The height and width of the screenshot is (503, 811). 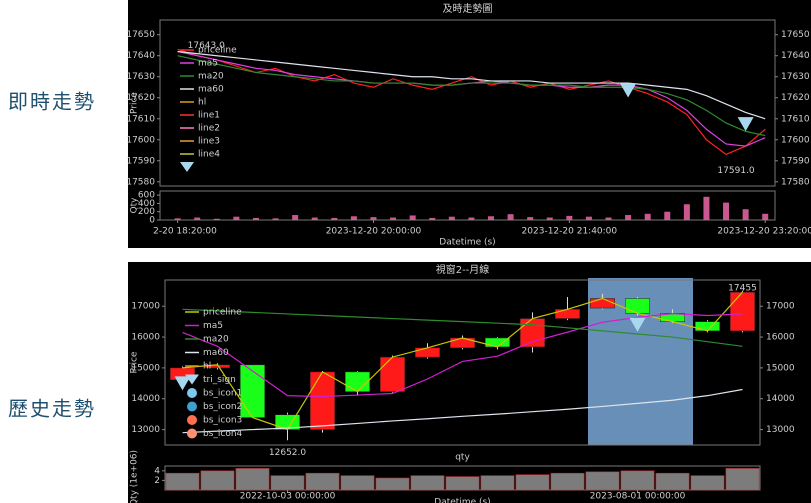 I want to click on y-tick-label: 17610, so click(x=795, y=119).